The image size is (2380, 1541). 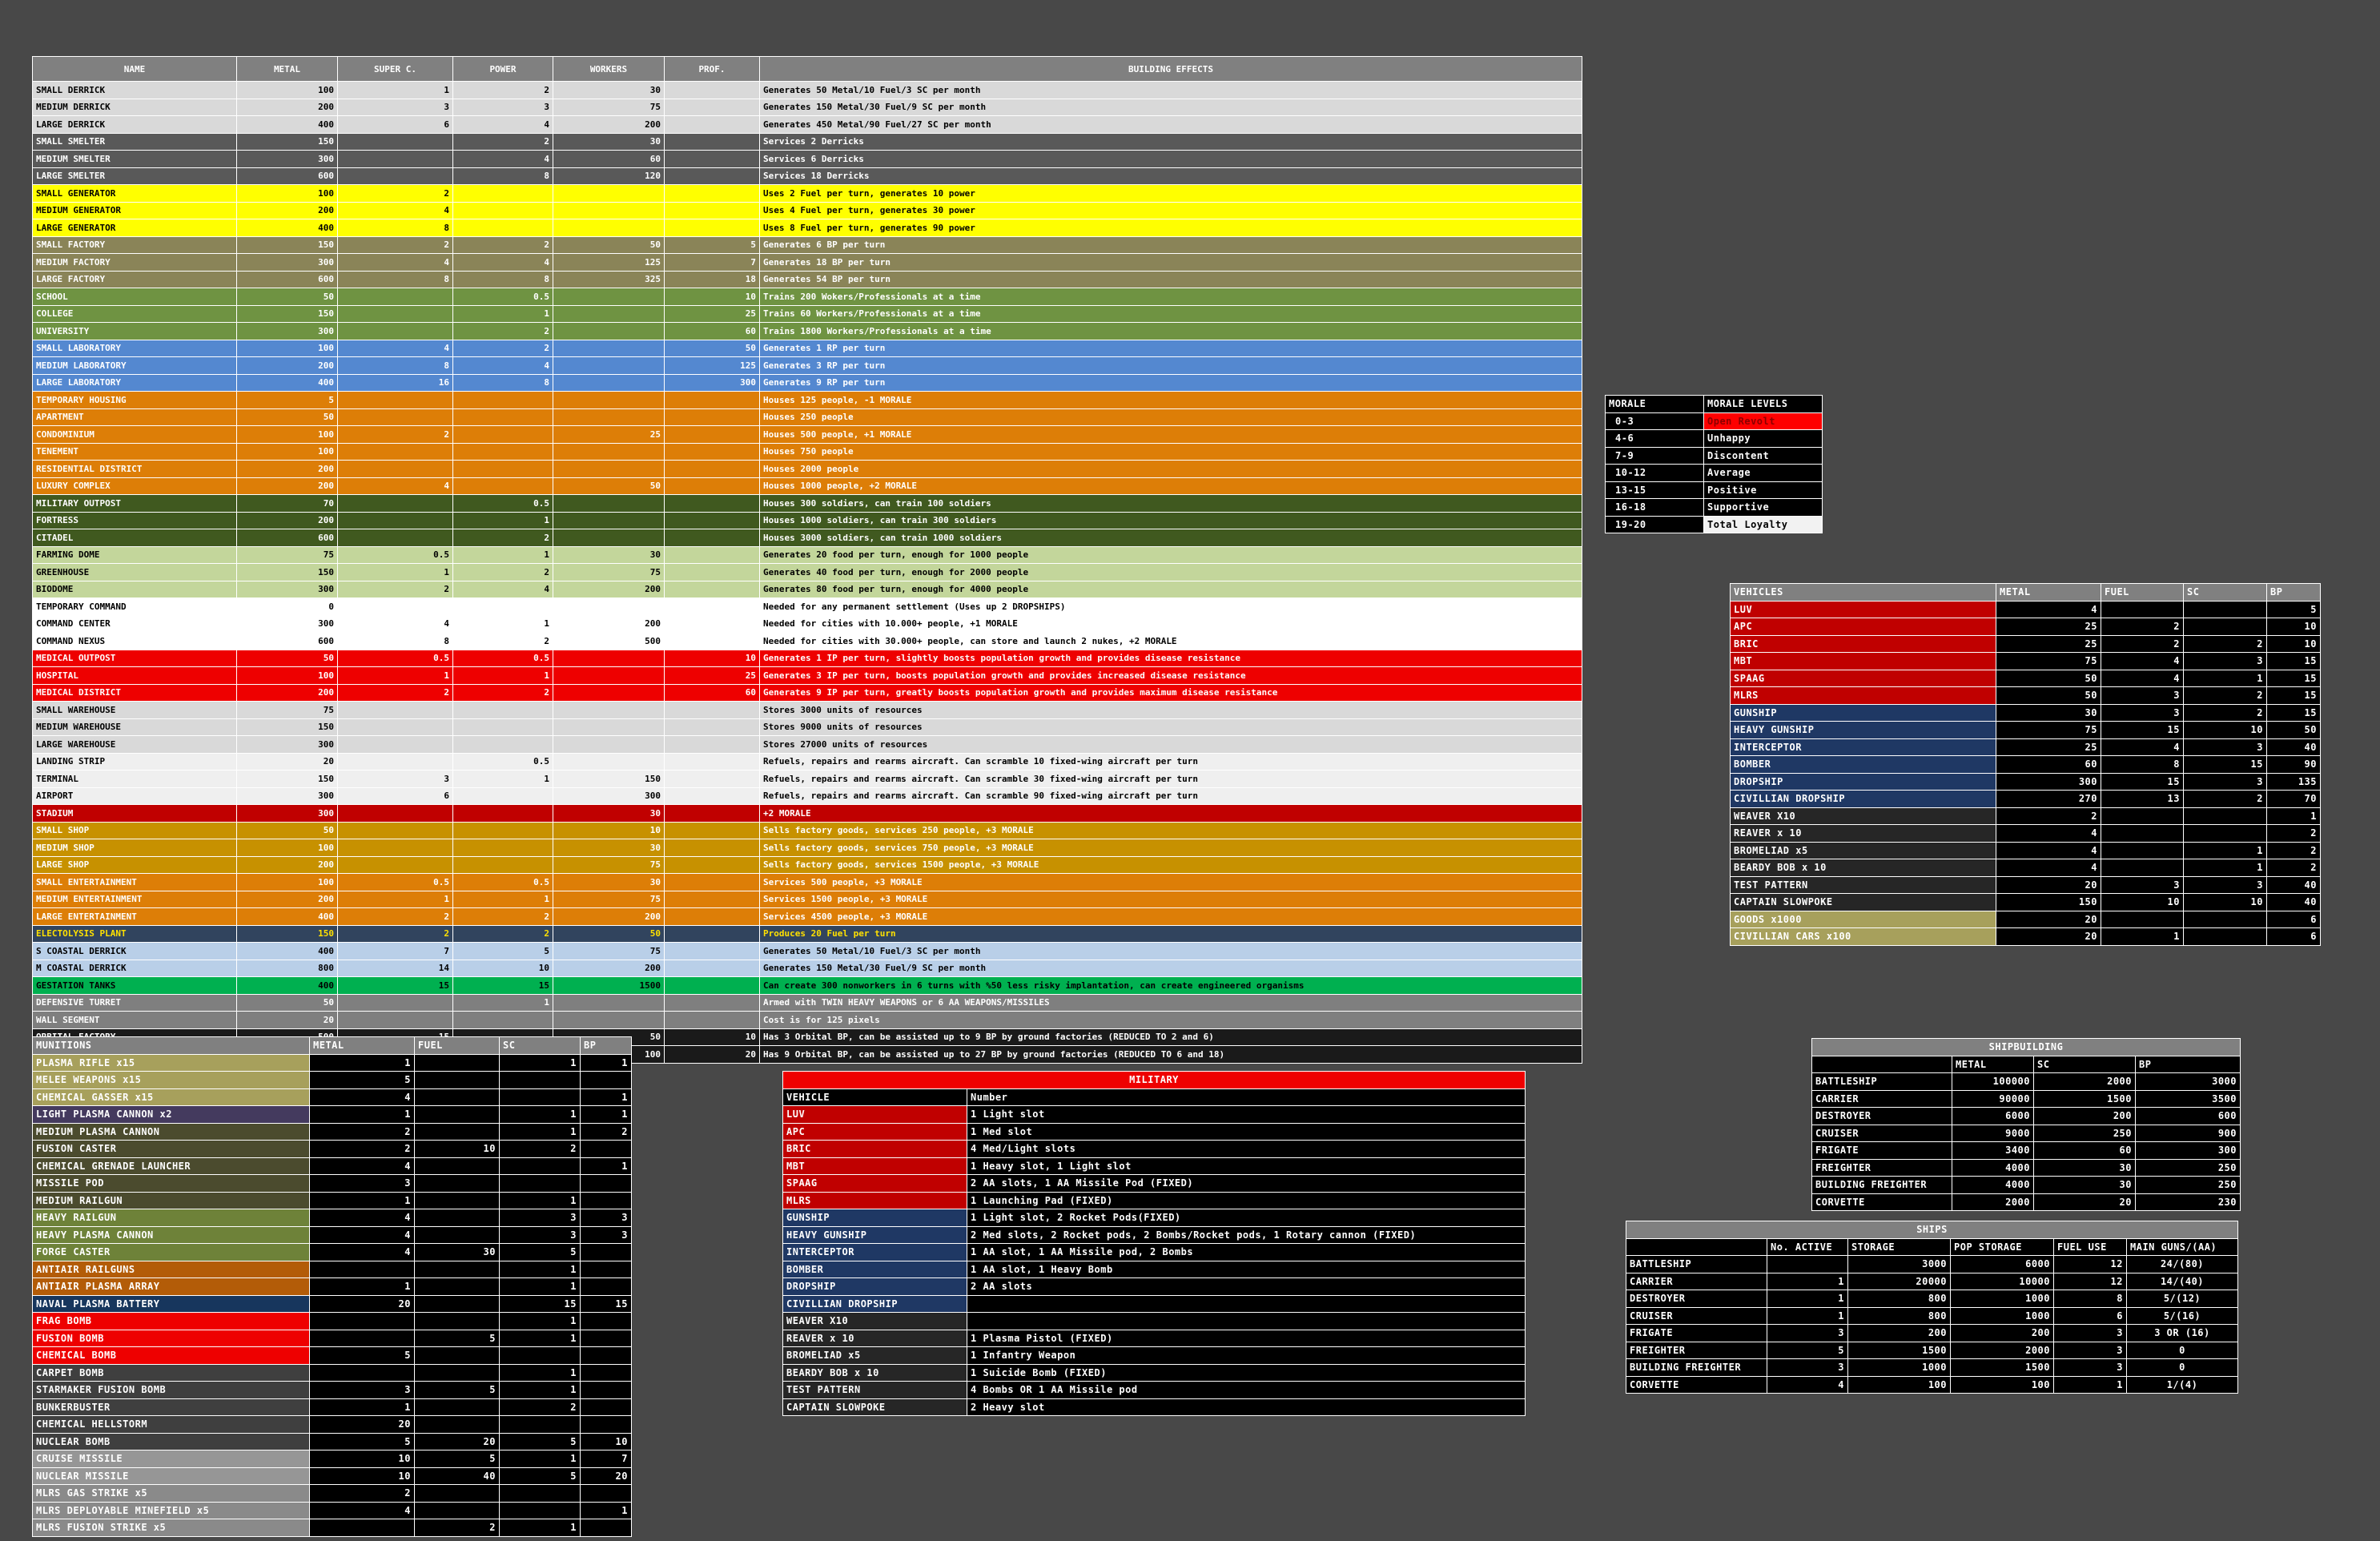 I want to click on table-row: 0-3 Open Revolt, so click(x=1714, y=421).